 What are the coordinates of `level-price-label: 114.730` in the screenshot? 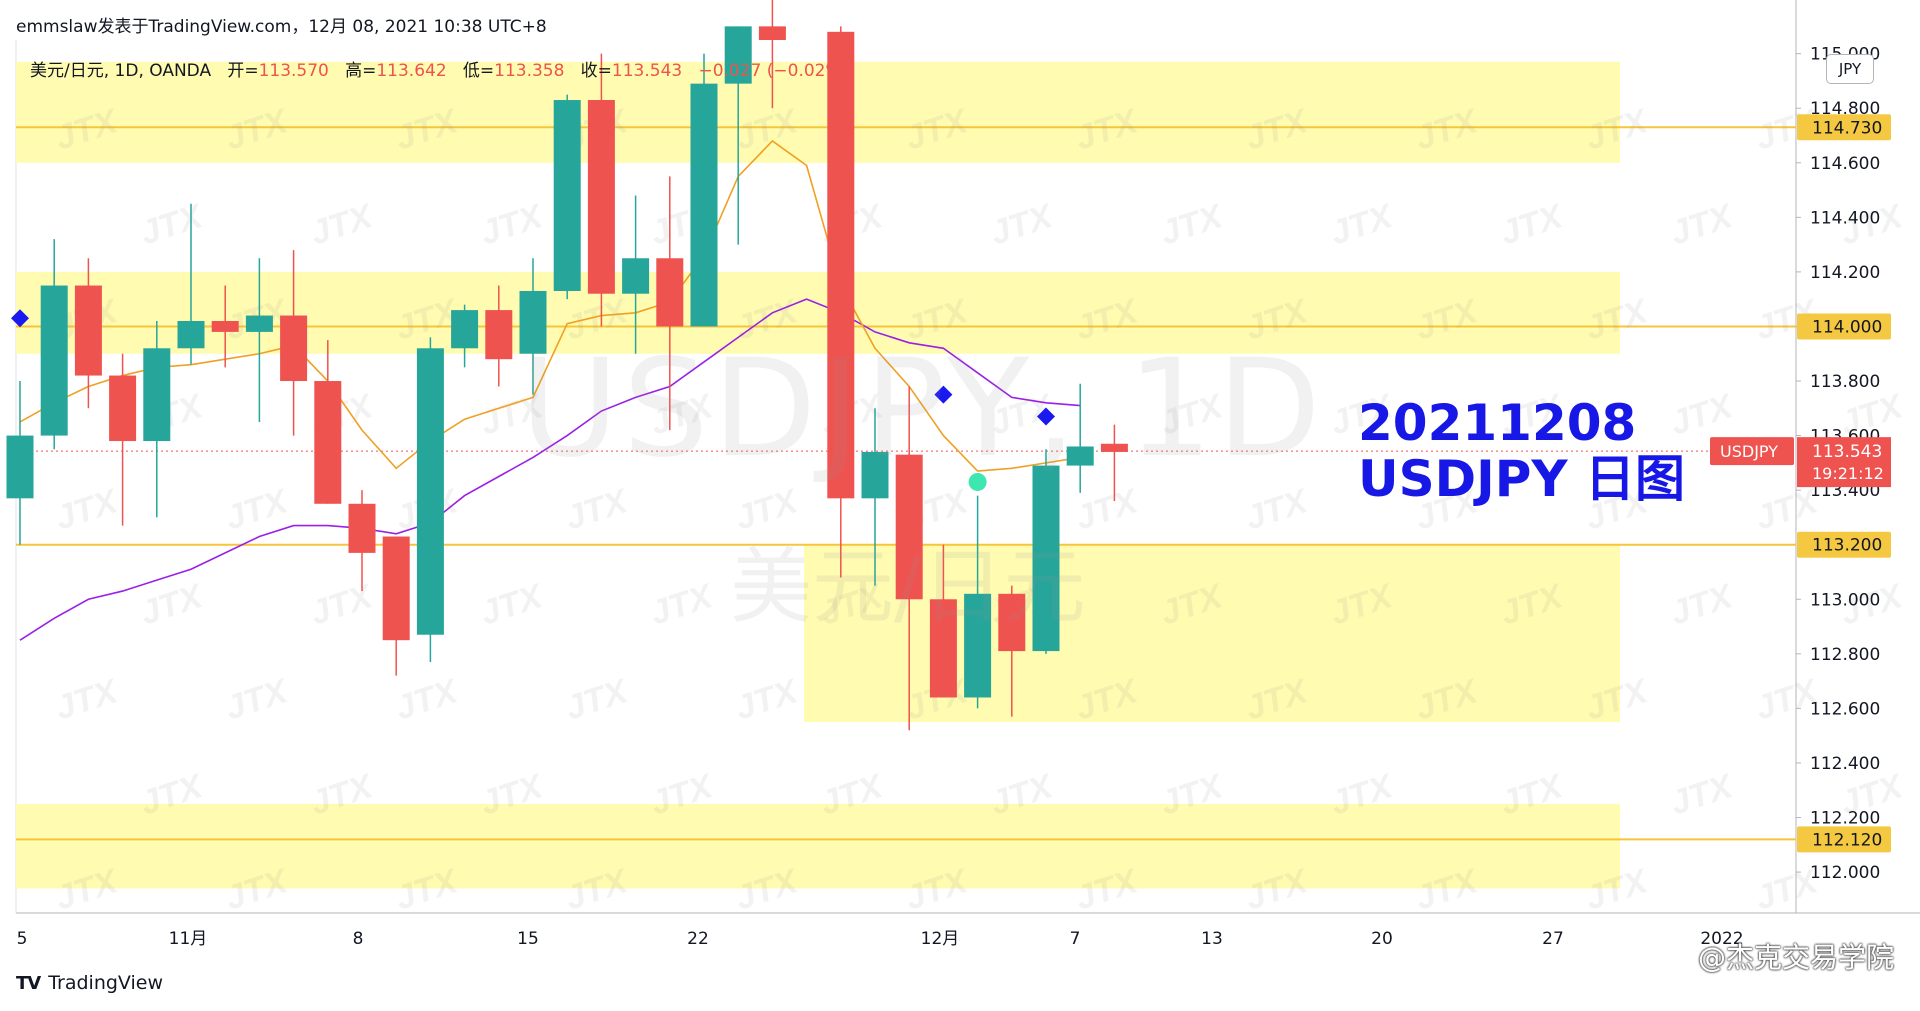 It's located at (1847, 128).